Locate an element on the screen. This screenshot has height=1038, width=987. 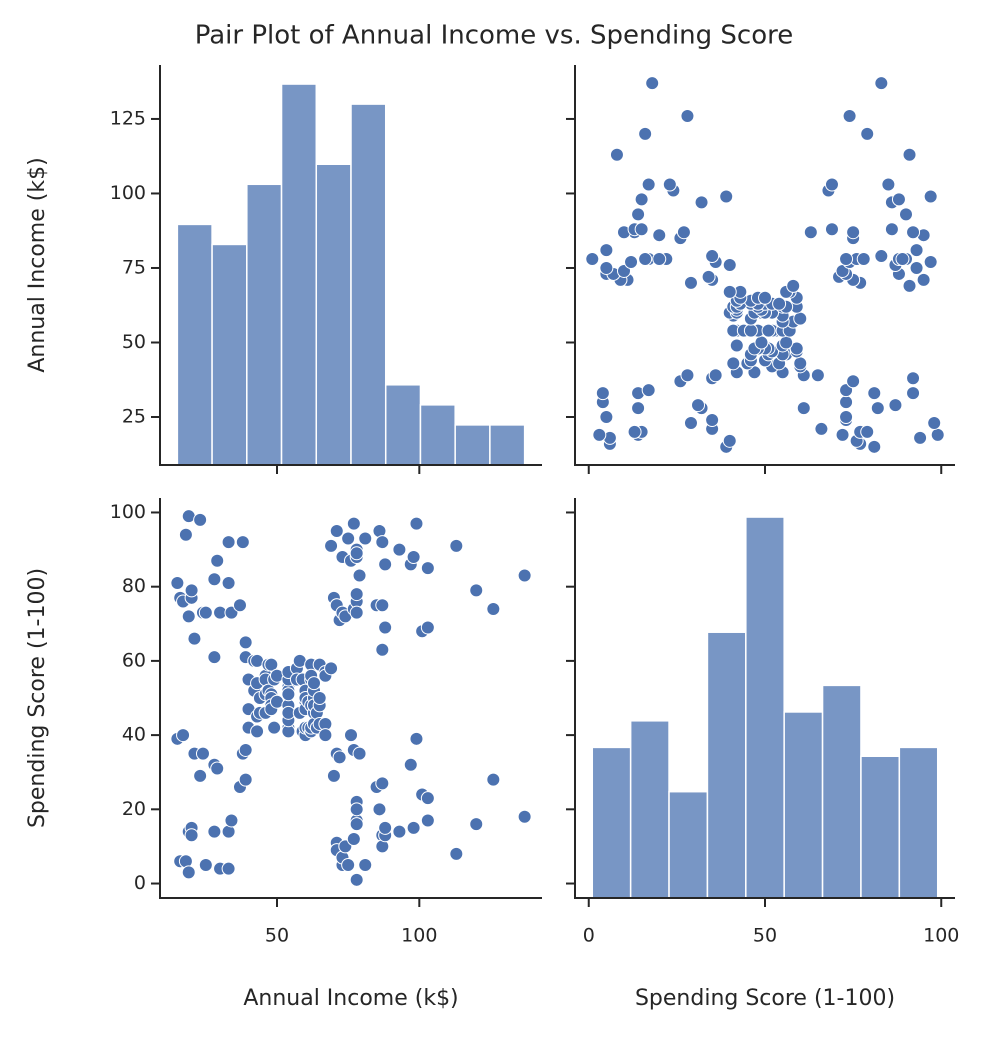
y-tick-label: 100 is located at coordinates (128, 193).